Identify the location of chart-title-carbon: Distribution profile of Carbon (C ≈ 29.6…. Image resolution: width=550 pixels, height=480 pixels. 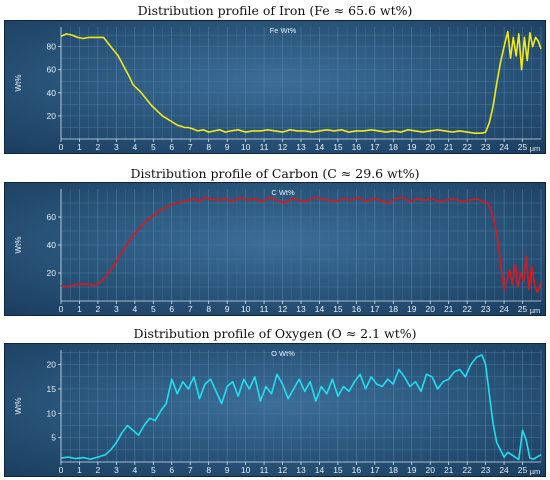
(275, 173).